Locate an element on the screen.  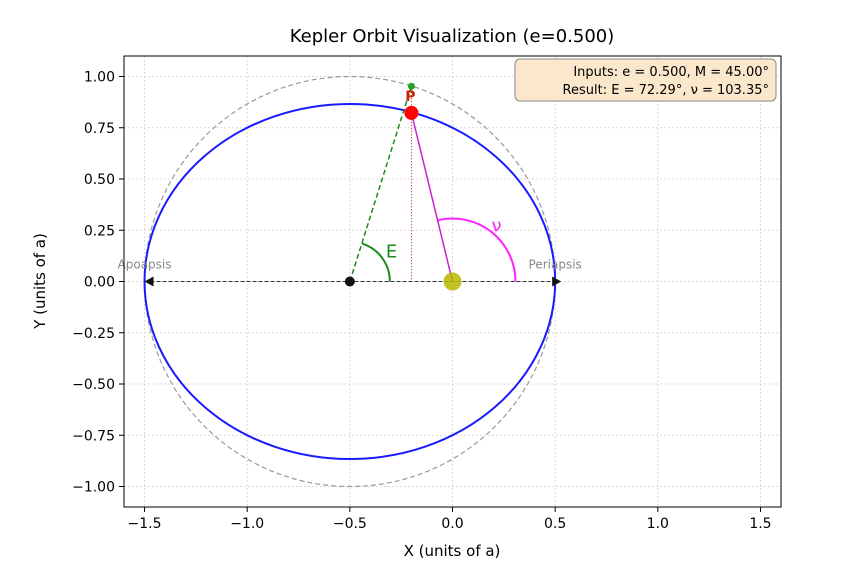
x-tick-label: 1.0 is located at coordinates (658, 524).